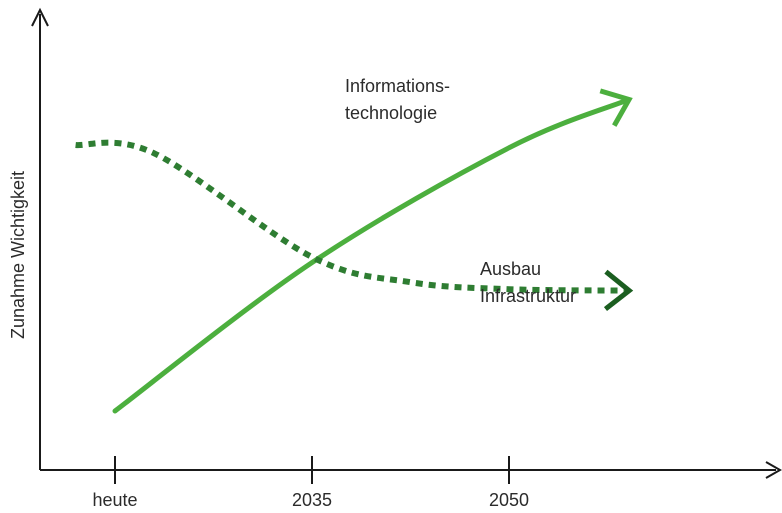  Describe the element at coordinates (114, 500) in the screenshot. I see `x-tick-label: heute` at that location.